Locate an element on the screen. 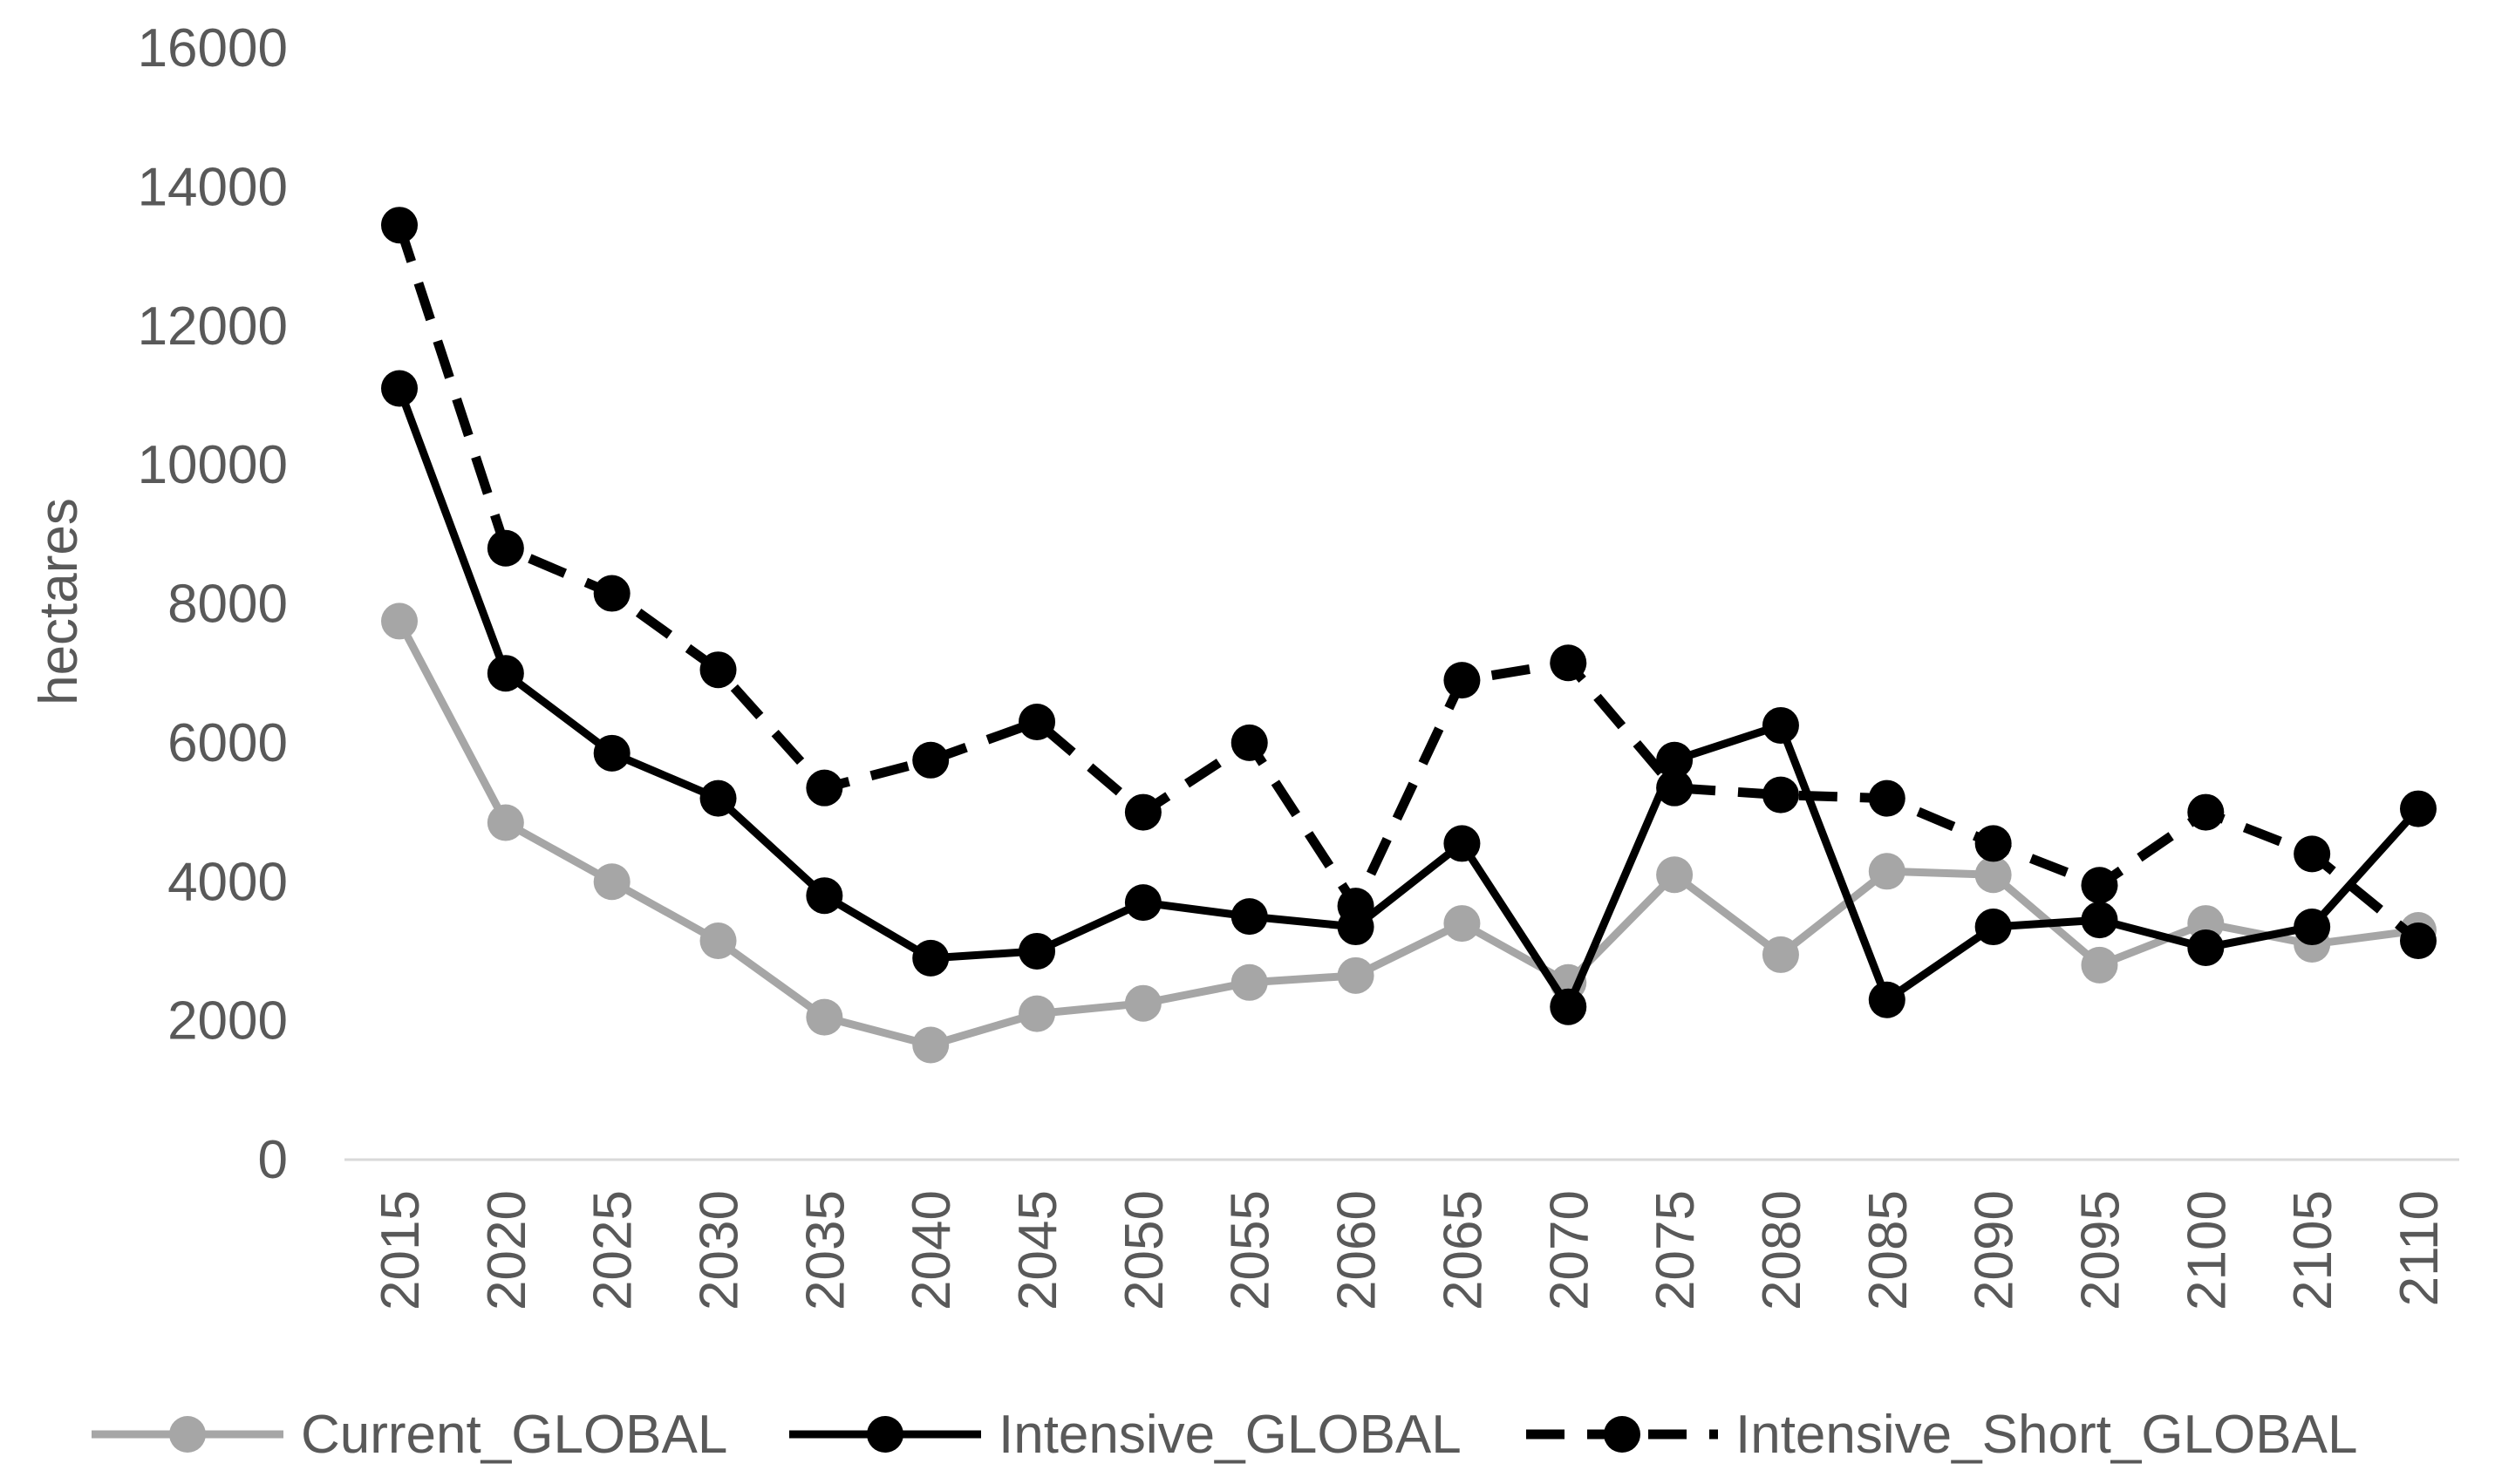  y-tick-label: 6000 is located at coordinates (227, 743).